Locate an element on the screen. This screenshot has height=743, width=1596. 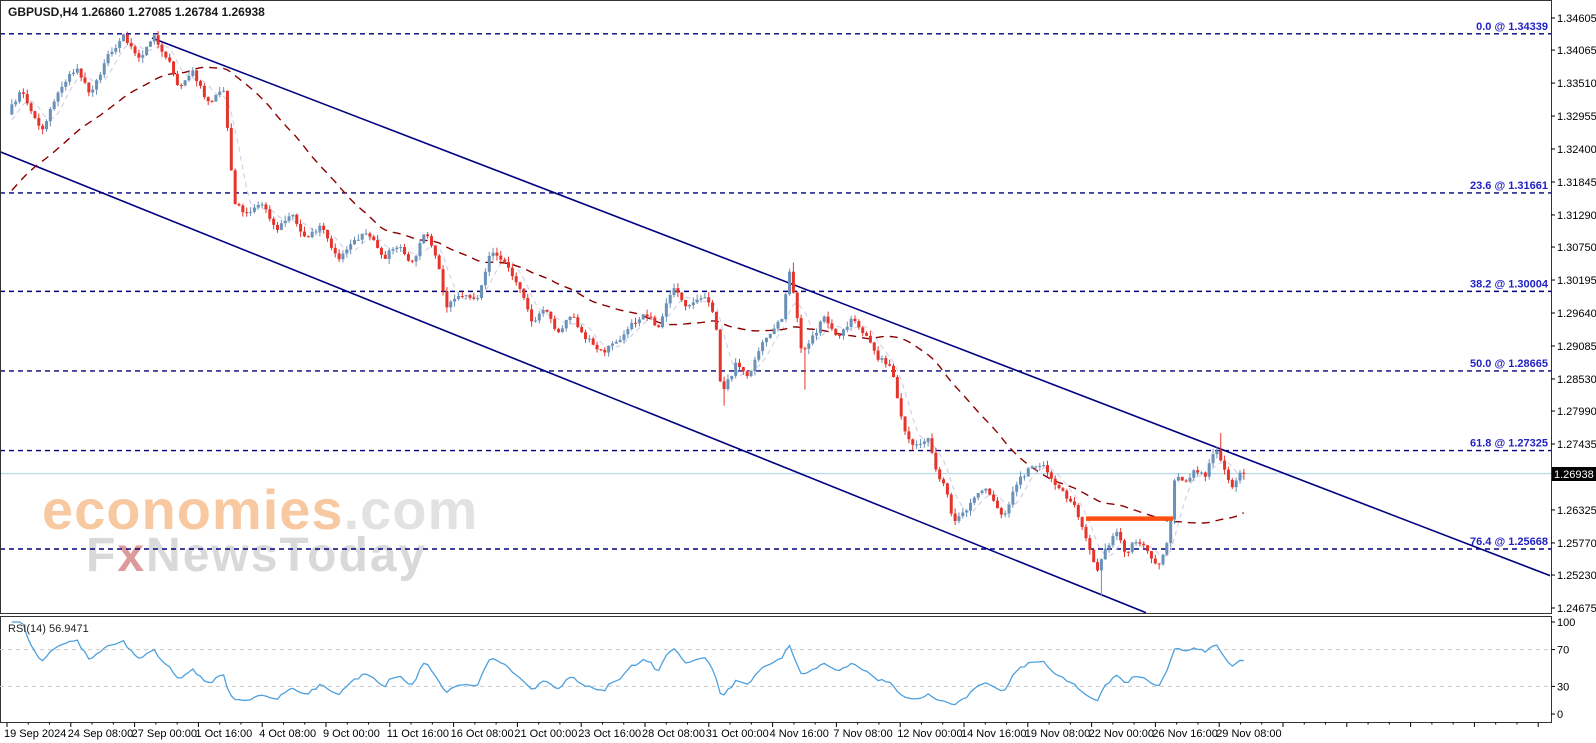
rsi-axis-label: 0 is located at coordinates (1560, 715).